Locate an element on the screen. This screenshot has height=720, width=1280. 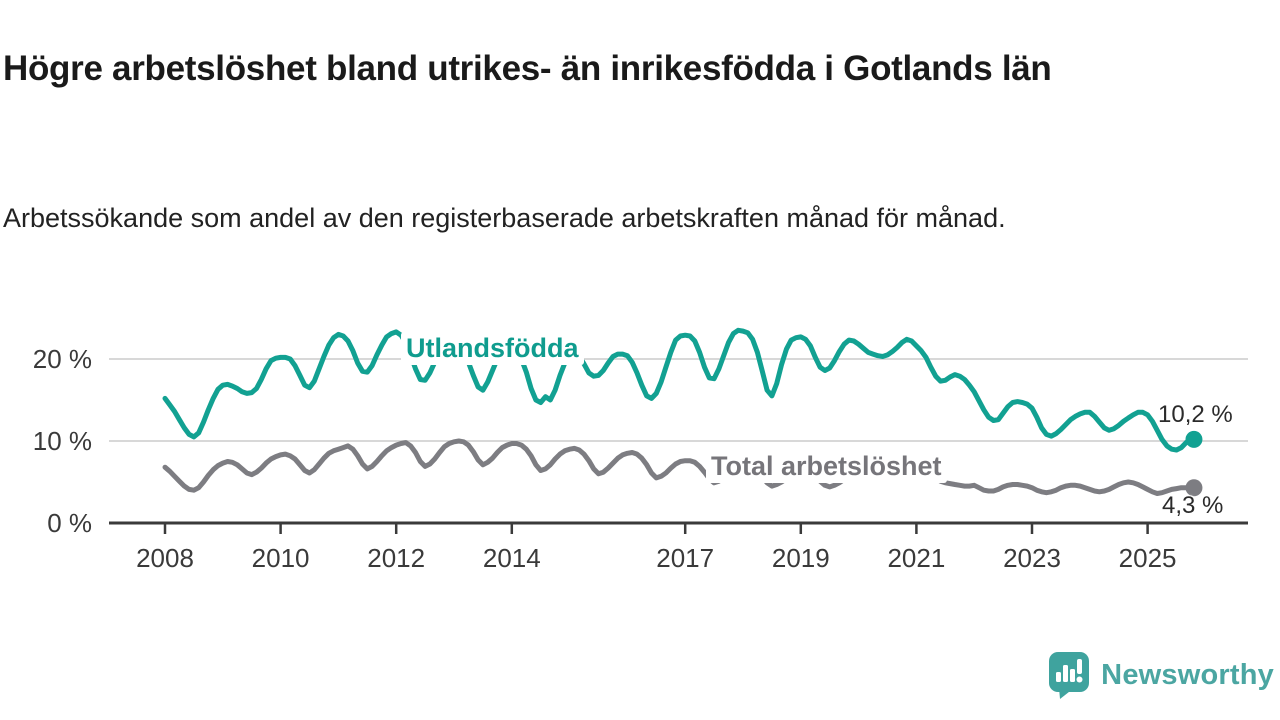
x-tick-label: 2019 is located at coordinates (800, 558).